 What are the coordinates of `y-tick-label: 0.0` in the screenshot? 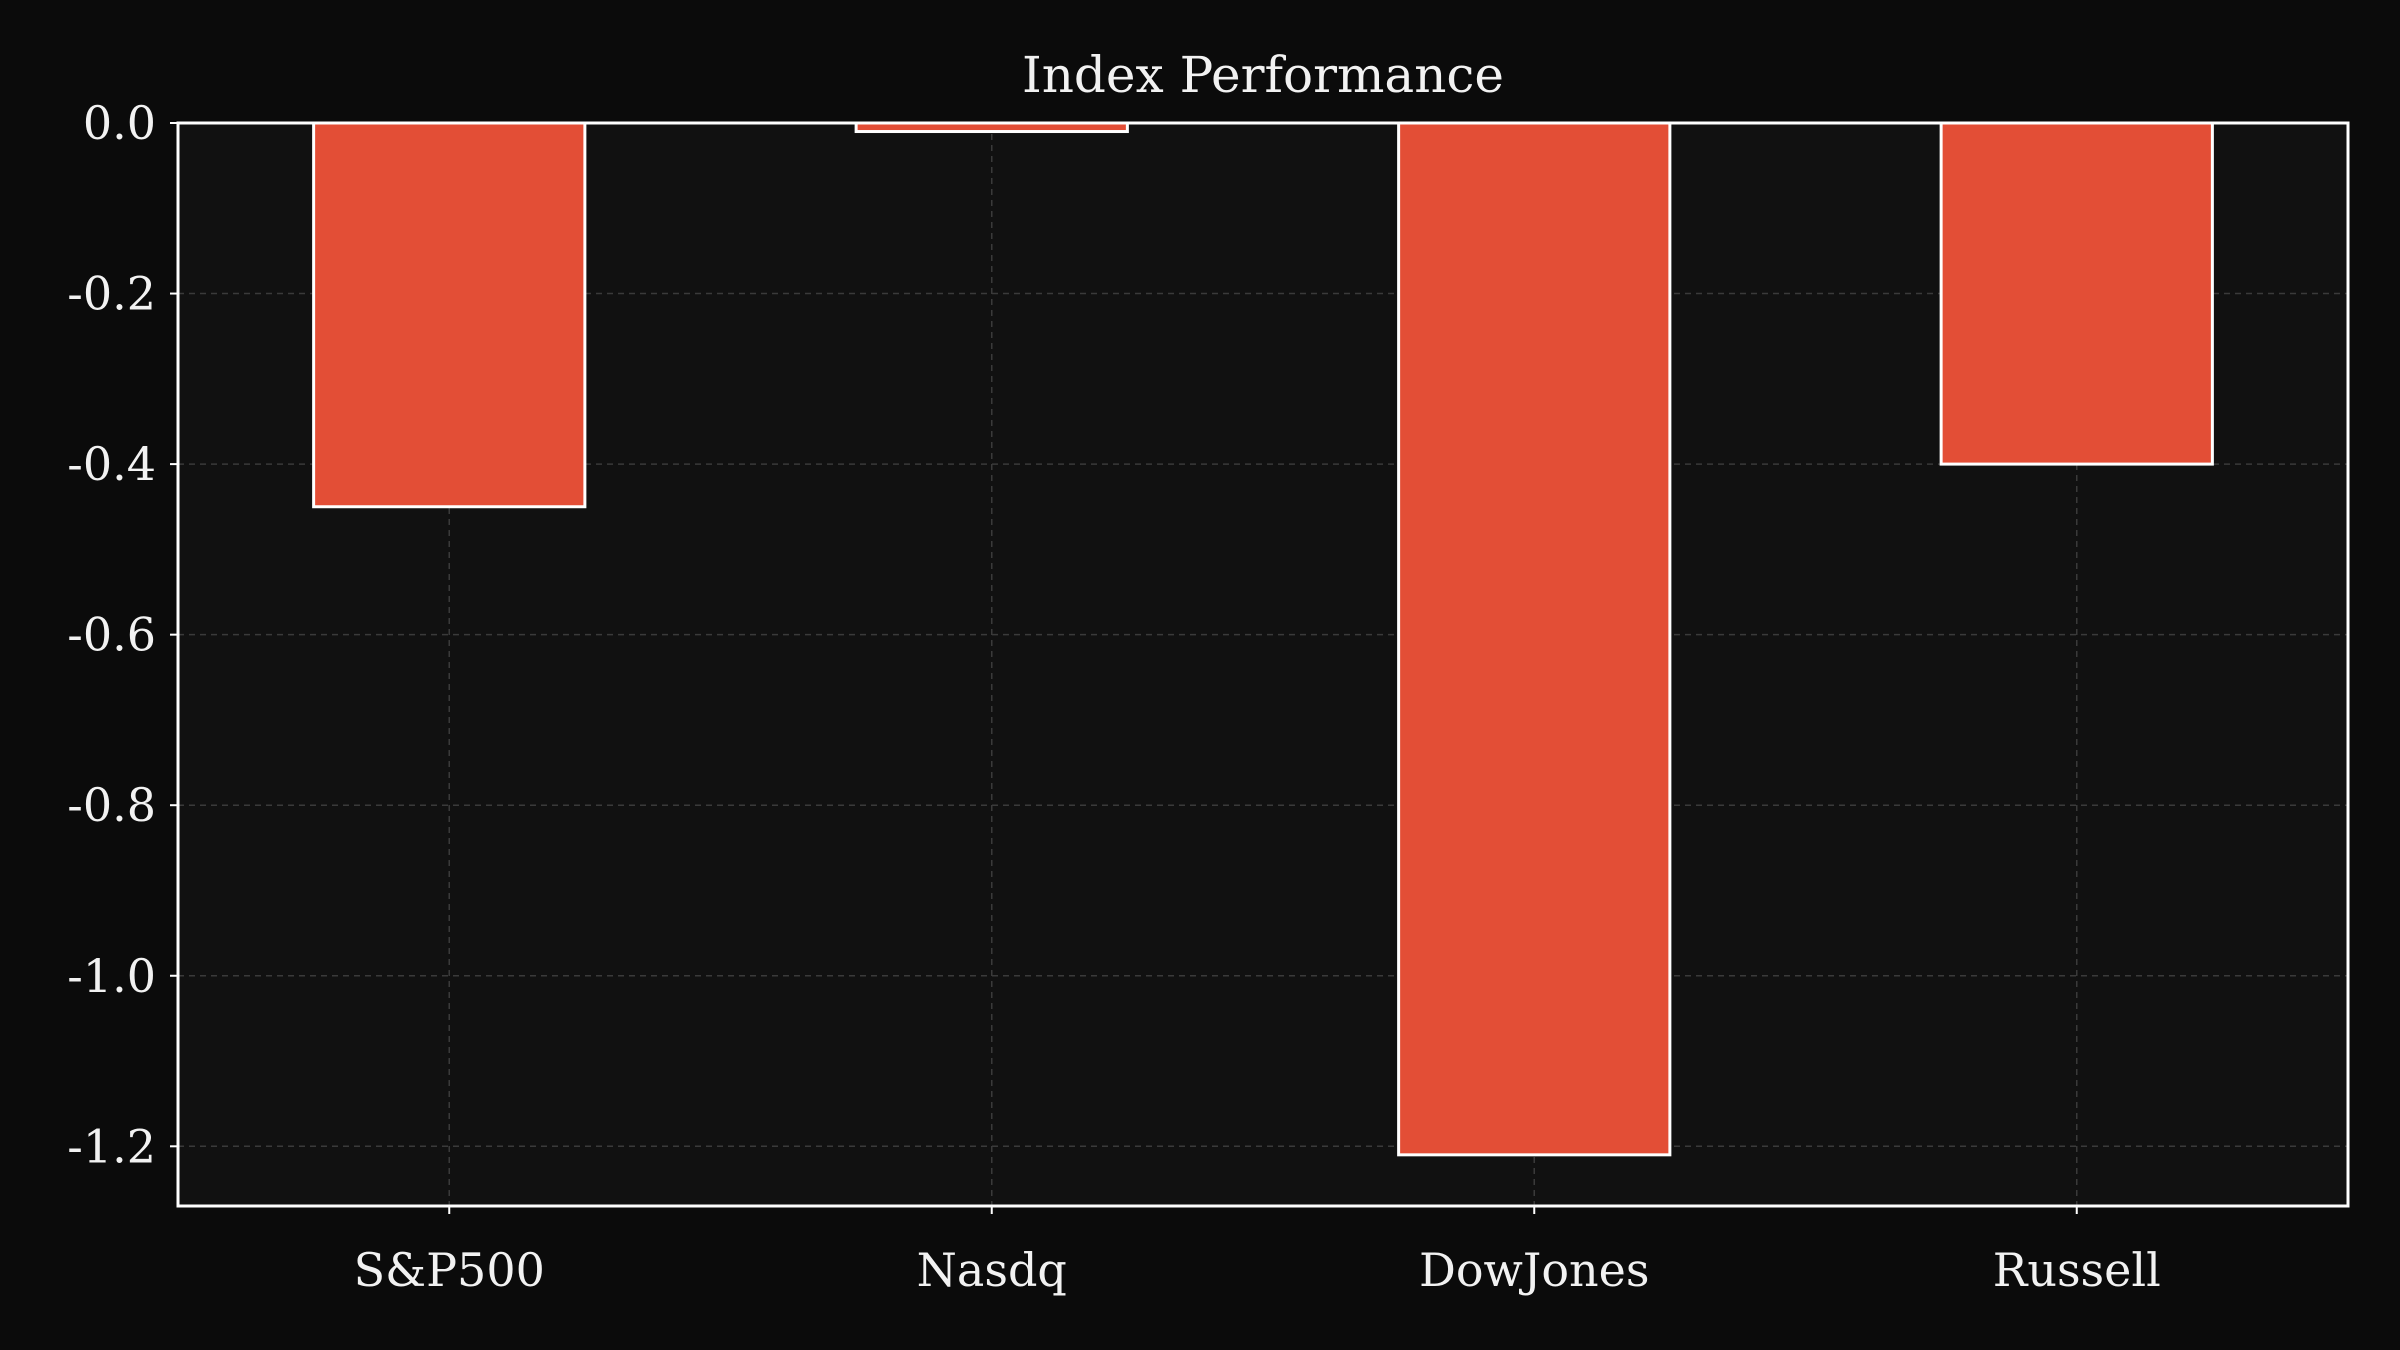 It's located at (119, 123).